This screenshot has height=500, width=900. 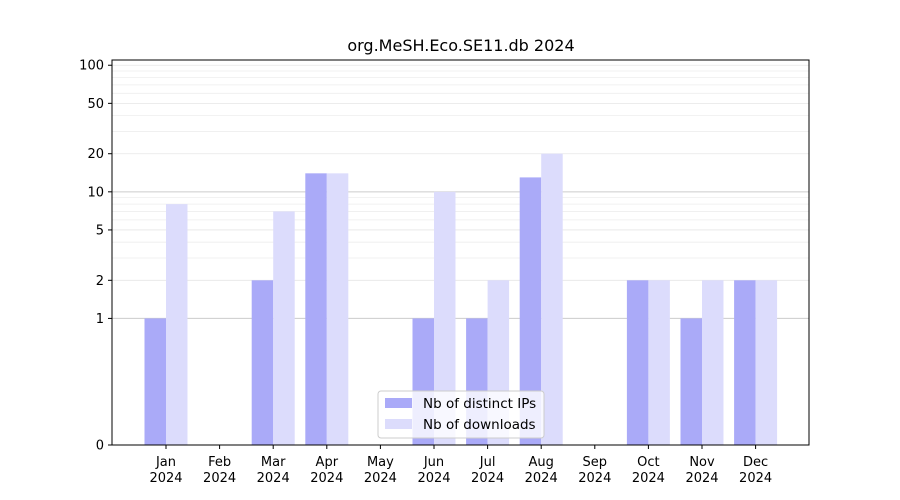 I want to click on x-tick-label: Mar, so click(x=273, y=462).